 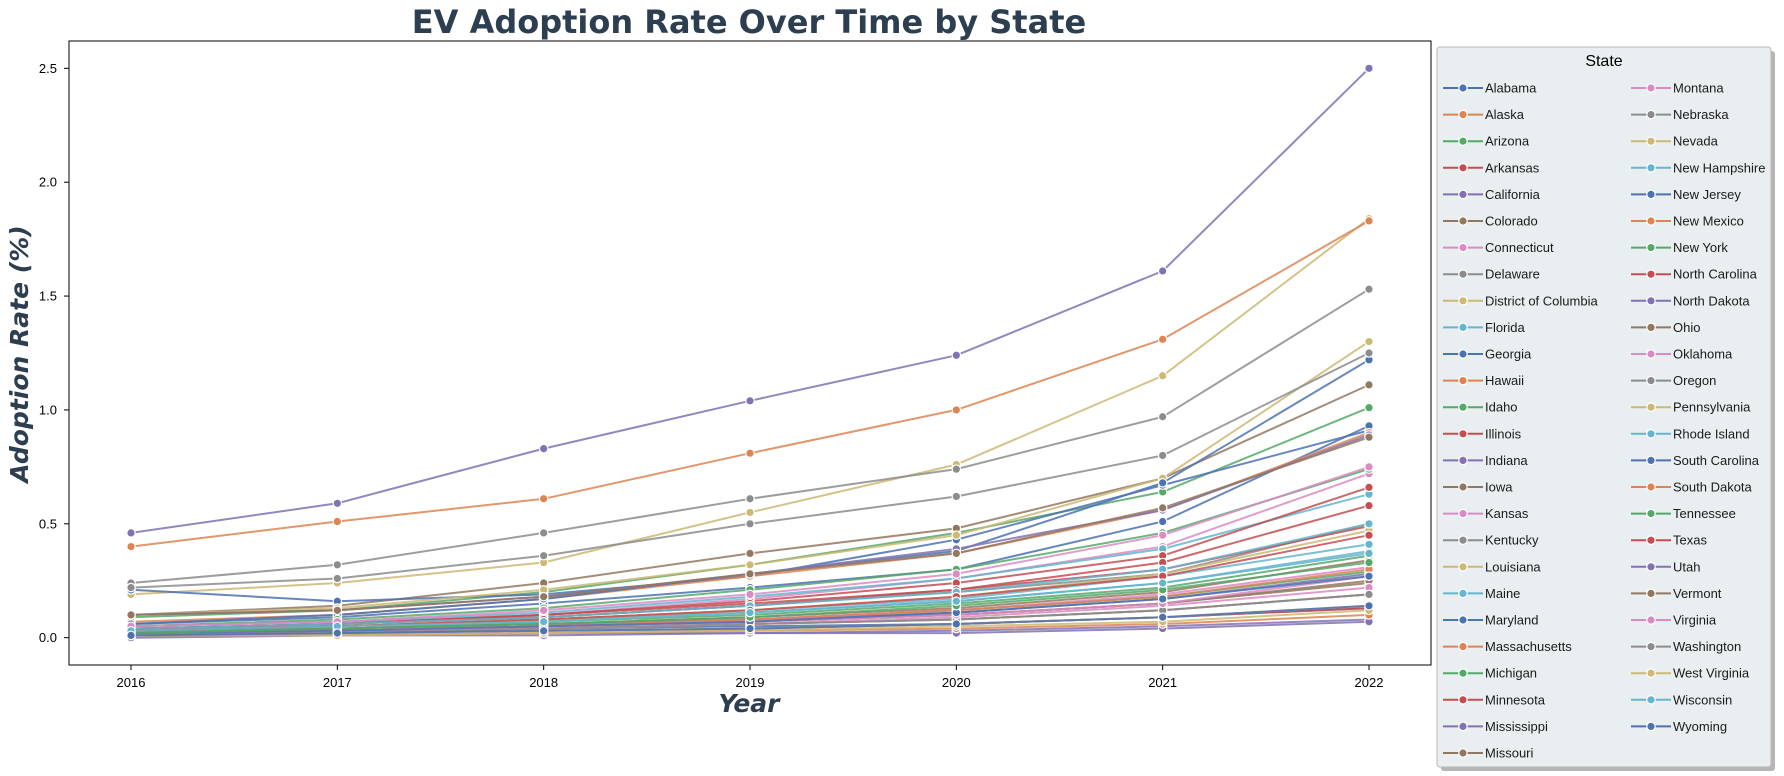 I want to click on legend-entry: Pennsylvania, so click(x=1691, y=407).